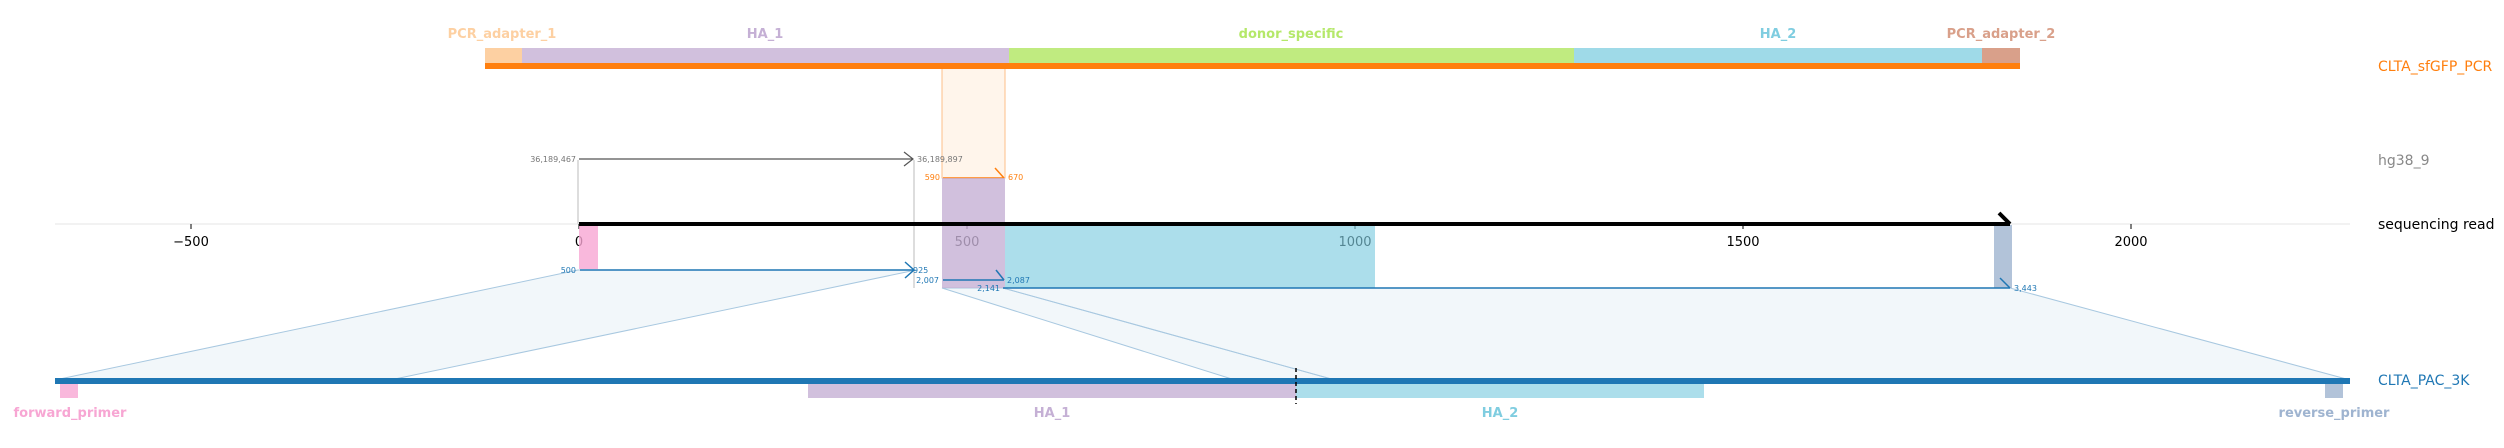  Describe the element at coordinates (2025, 288) in the screenshot. I see `pac-coord-3-end: 3,443` at that location.